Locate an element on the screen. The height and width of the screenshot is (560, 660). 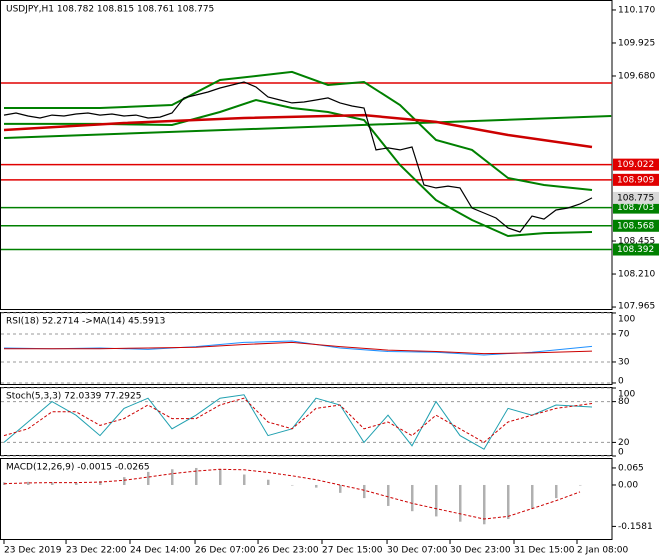
y-tick-label: 70 is located at coordinates (624, 334).